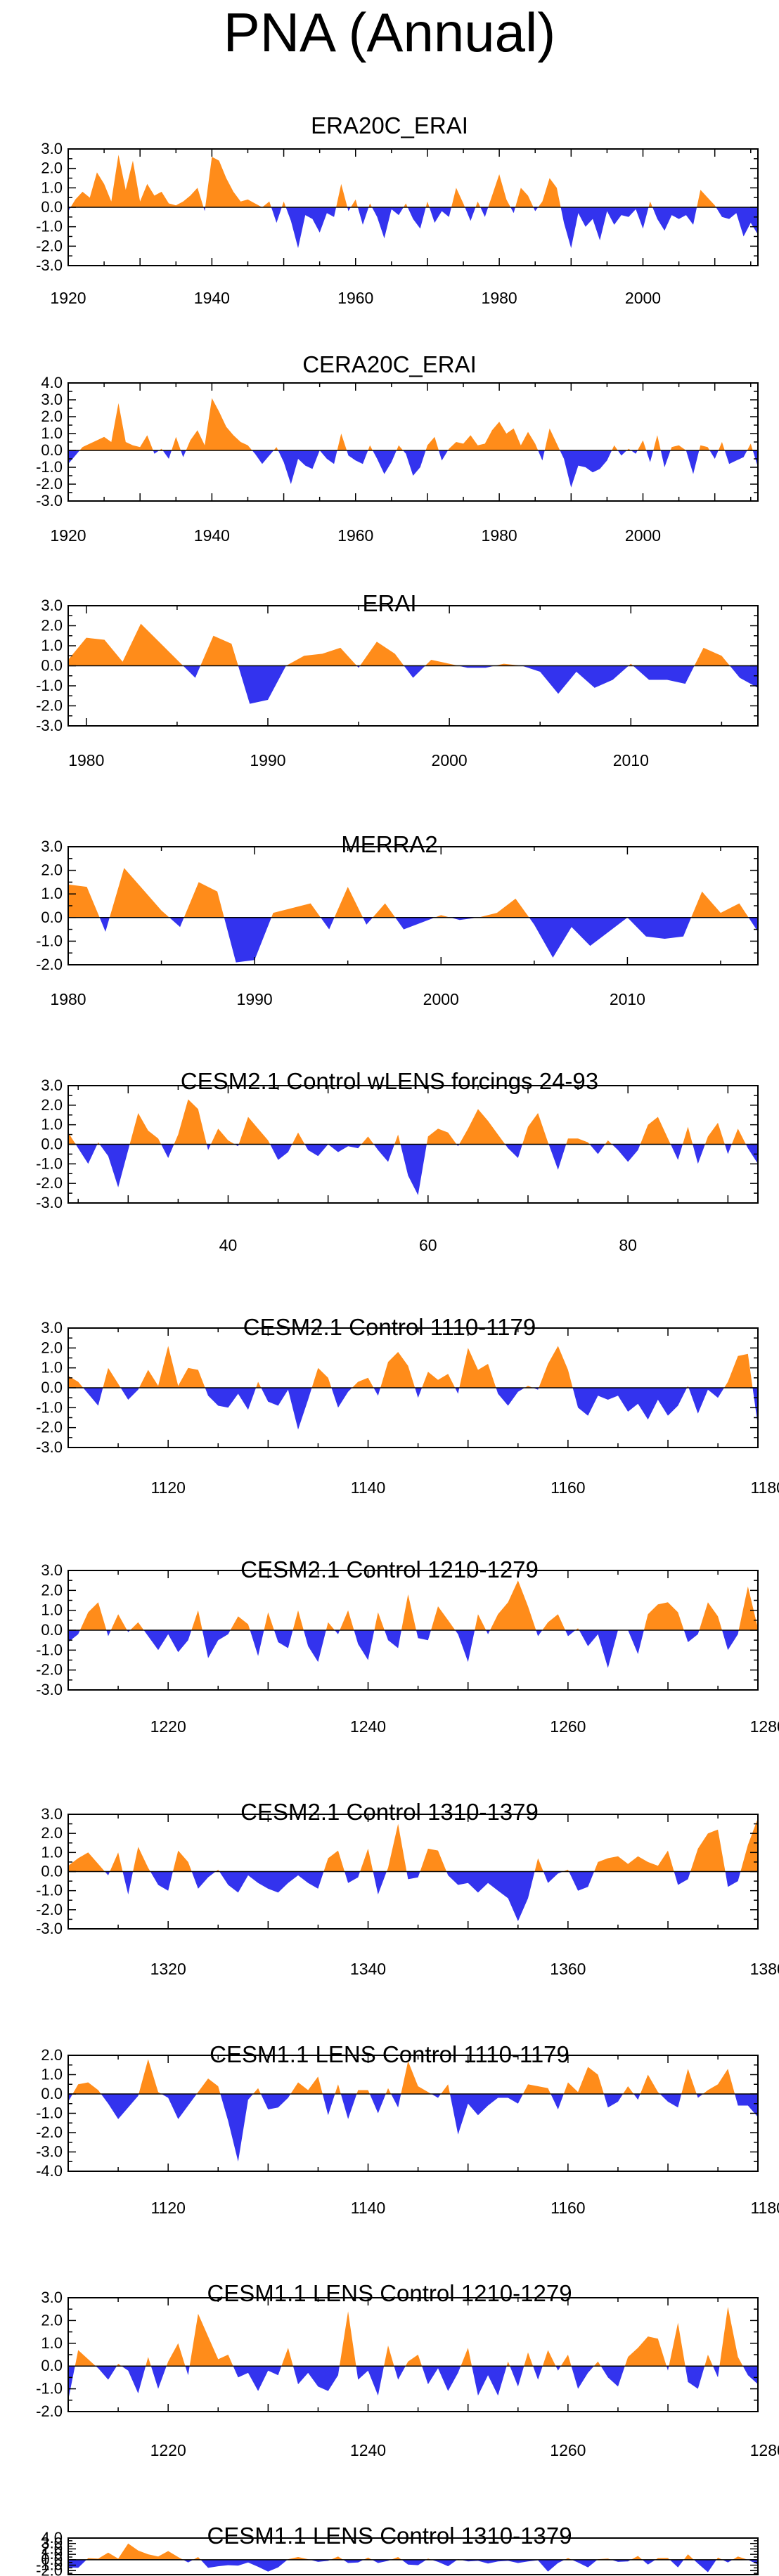 This screenshot has height=2576, width=779. Describe the element at coordinates (764, 2208) in the screenshot. I see `x-tick-label: 1180` at that location.